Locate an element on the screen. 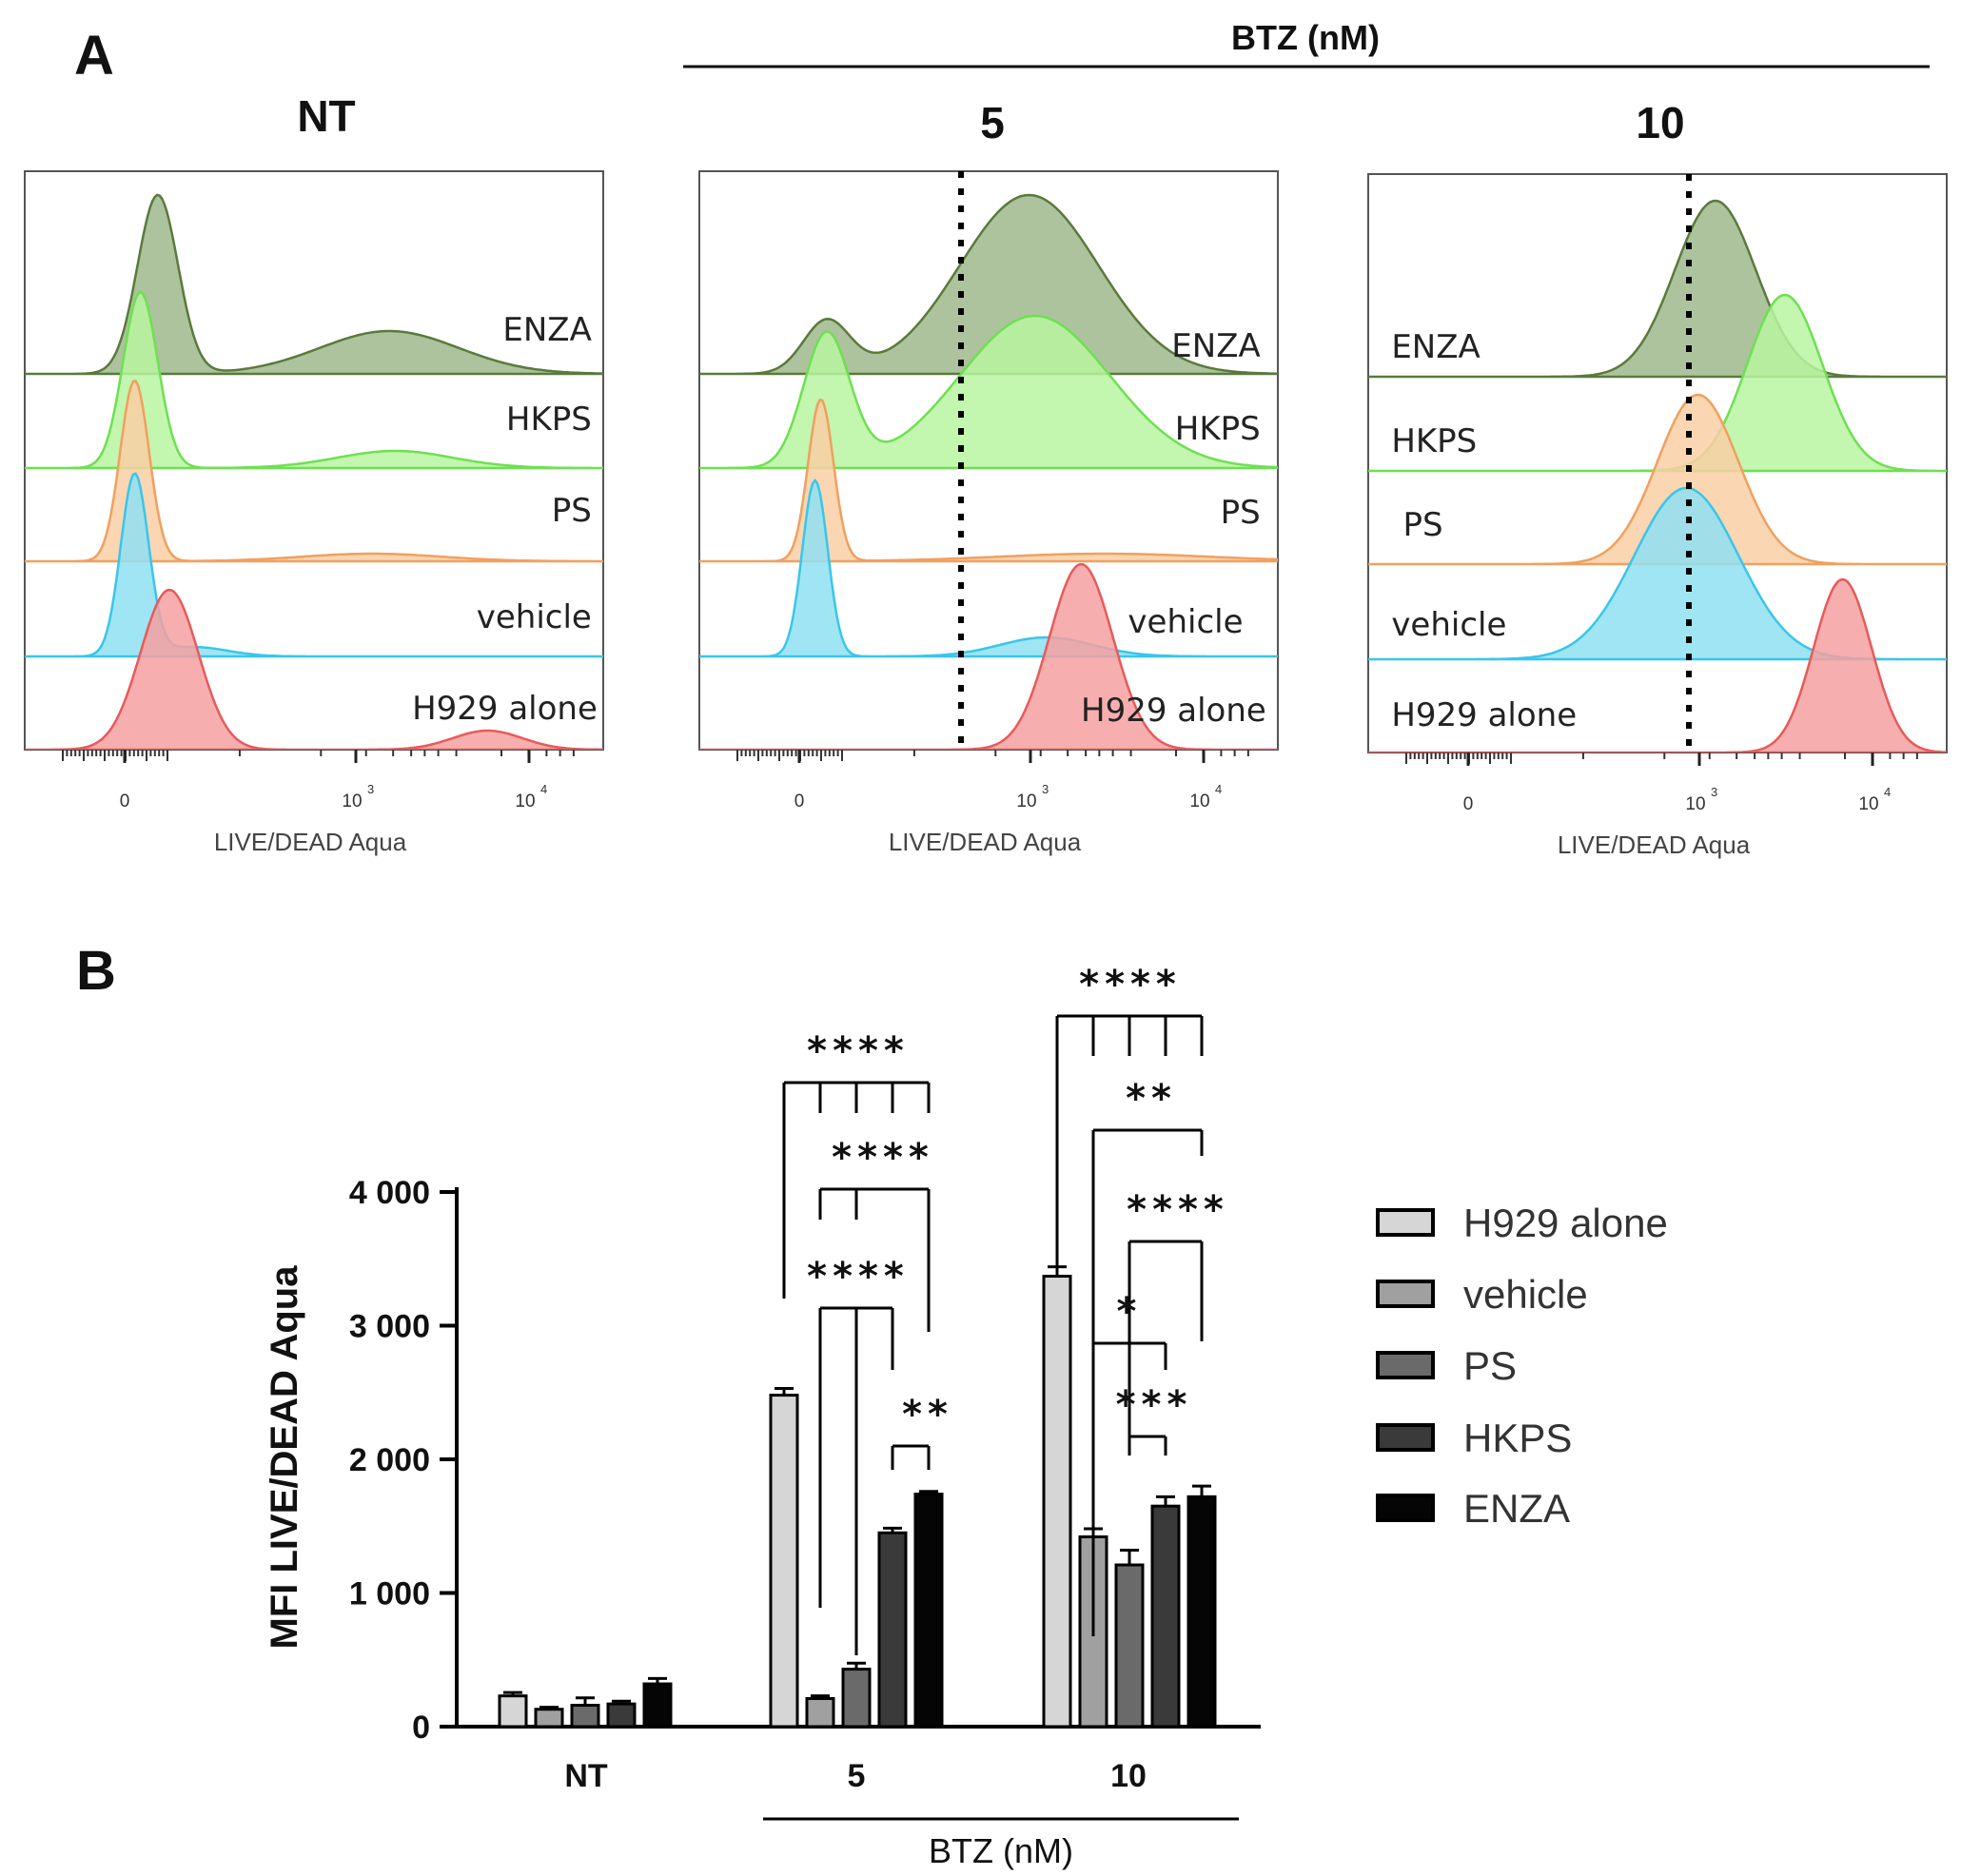 The width and height of the screenshot is (1961, 1876). histogram-panel-title: 5 is located at coordinates (992, 122).